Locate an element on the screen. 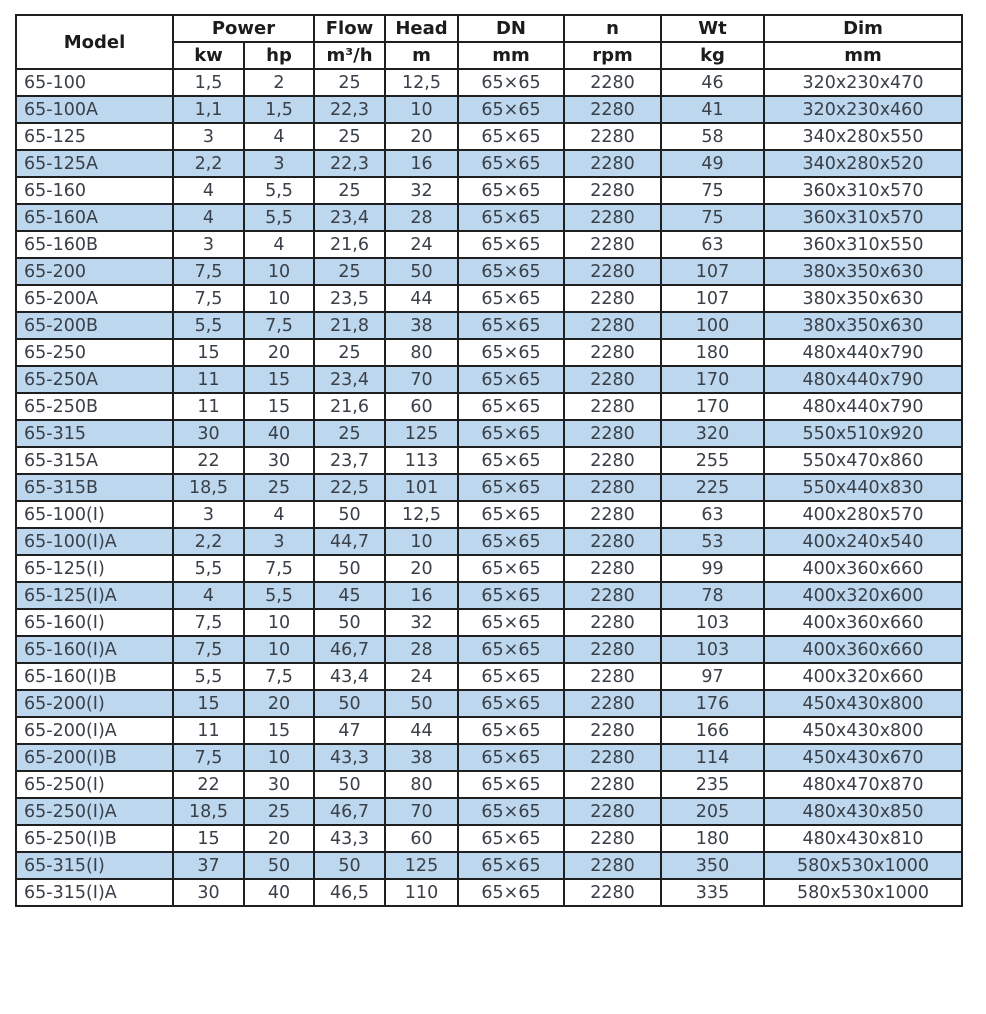 The height and width of the screenshot is (1014, 986). value-cell: 40 is located at coordinates (279, 433).